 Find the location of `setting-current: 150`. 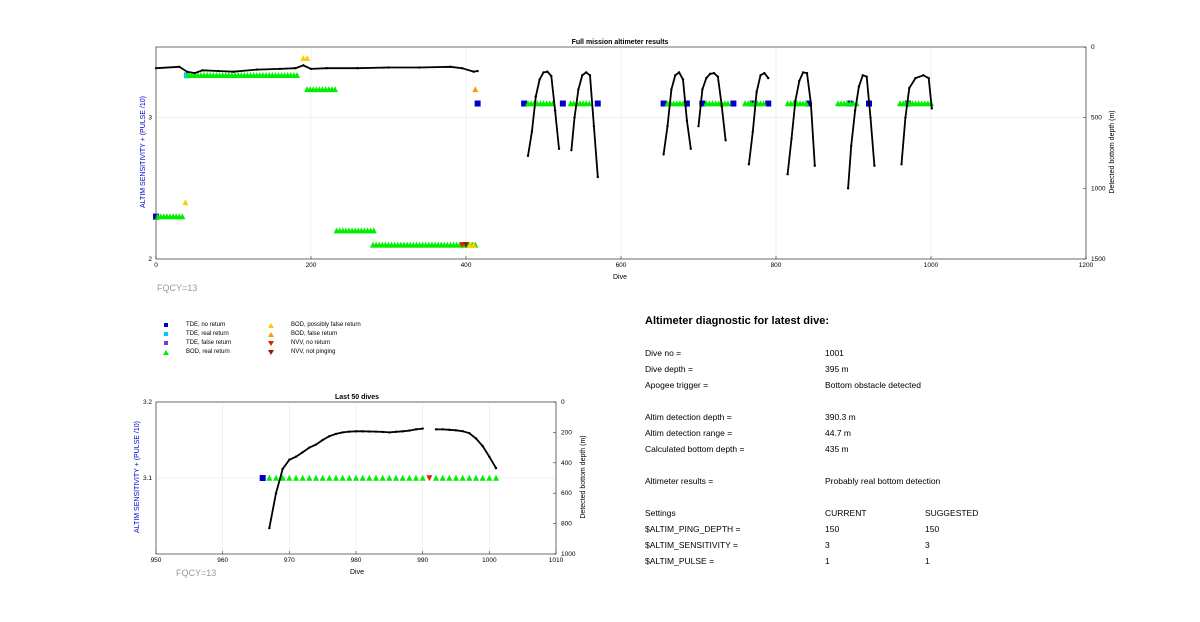

setting-current: 150 is located at coordinates (832, 529).